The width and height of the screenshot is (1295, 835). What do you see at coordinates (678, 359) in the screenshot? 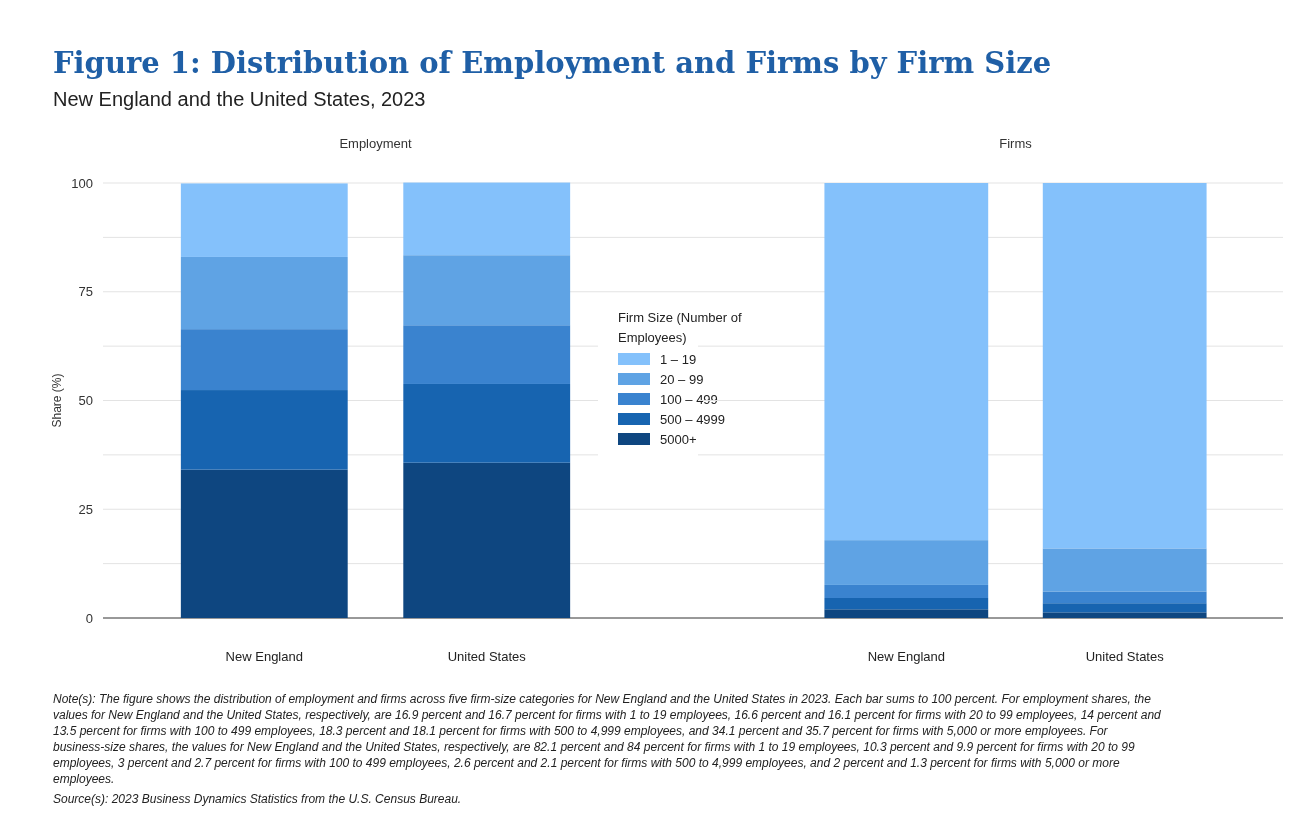
I see `legend-label: 1 – 19` at bounding box center [678, 359].